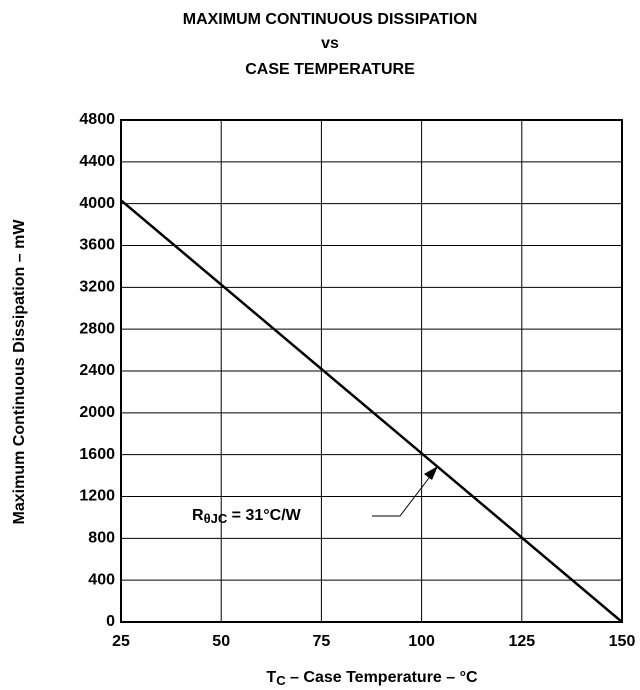  What do you see at coordinates (97, 161) in the screenshot?
I see `y-tick-label: 4400` at bounding box center [97, 161].